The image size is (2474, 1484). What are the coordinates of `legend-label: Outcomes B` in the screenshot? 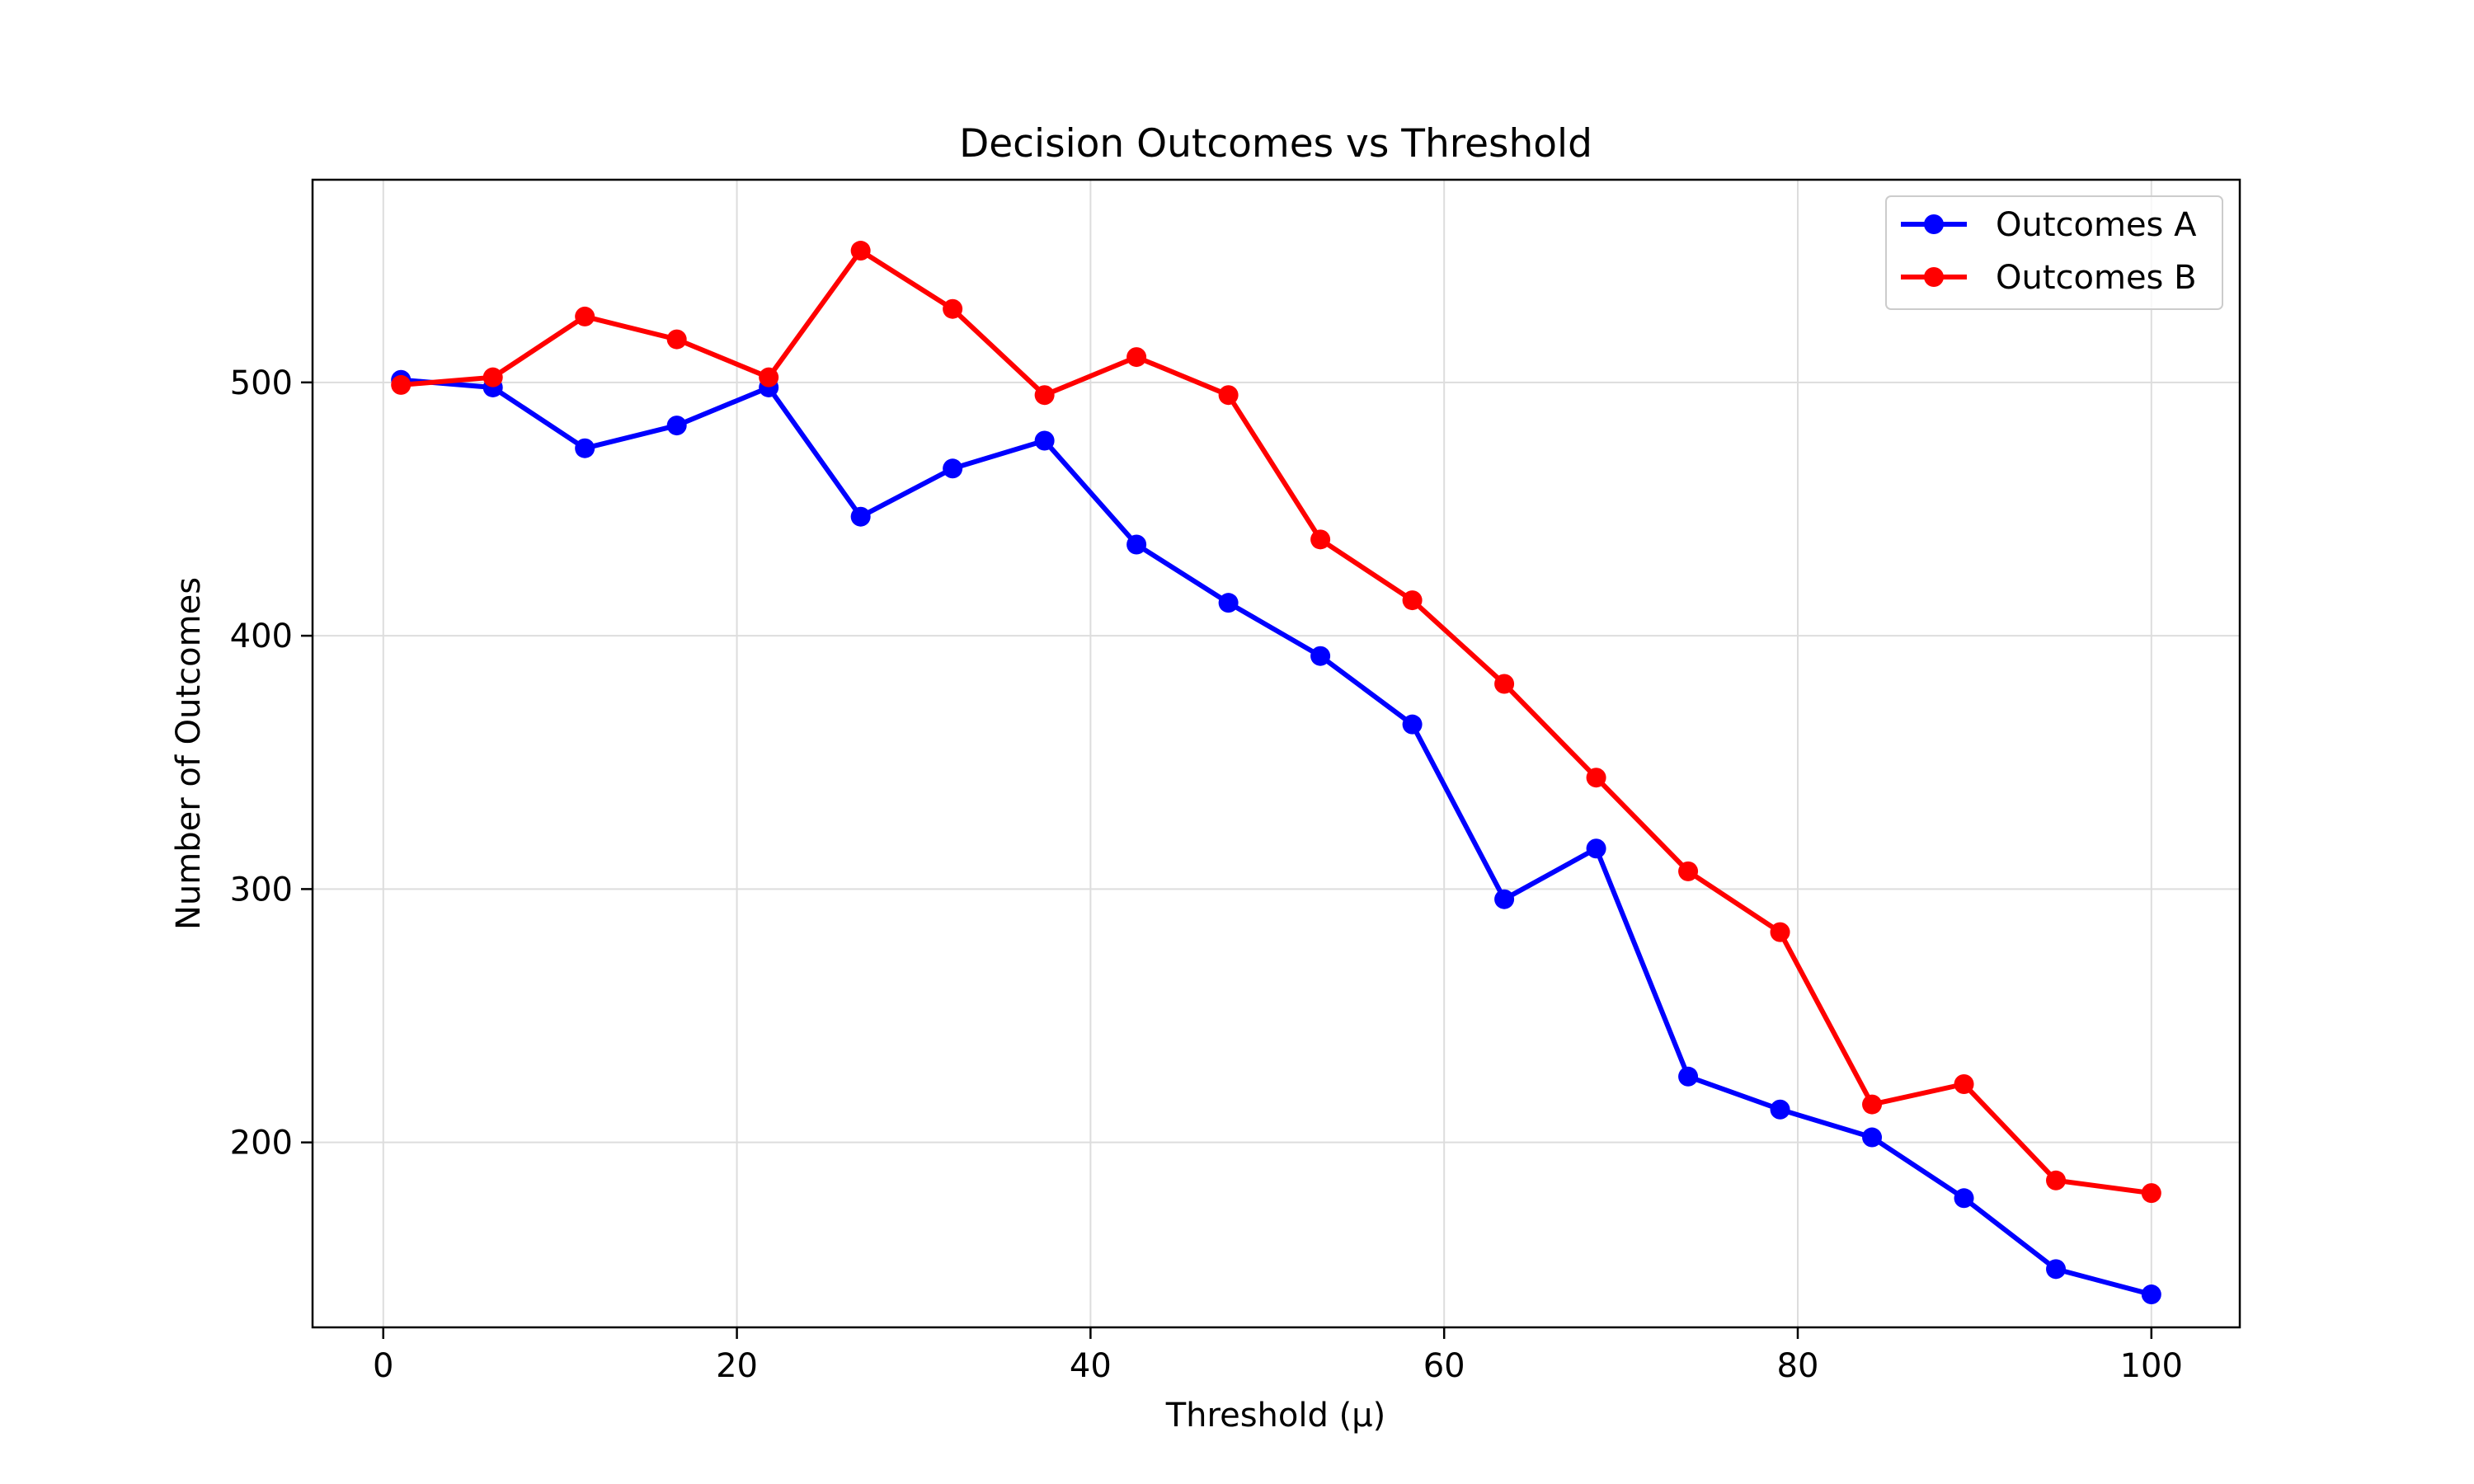 It's located at (2096, 278).